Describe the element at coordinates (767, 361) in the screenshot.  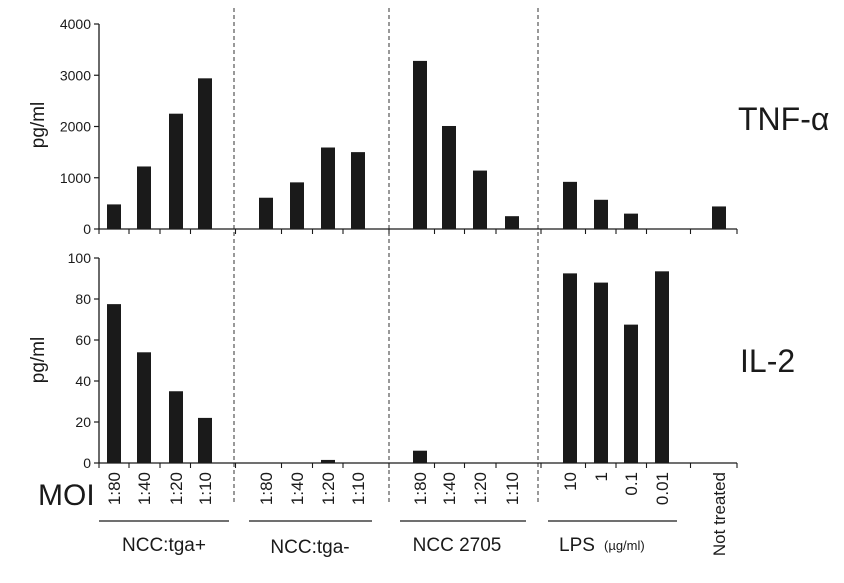
I see `il-2-panel-label: IL-2` at that location.